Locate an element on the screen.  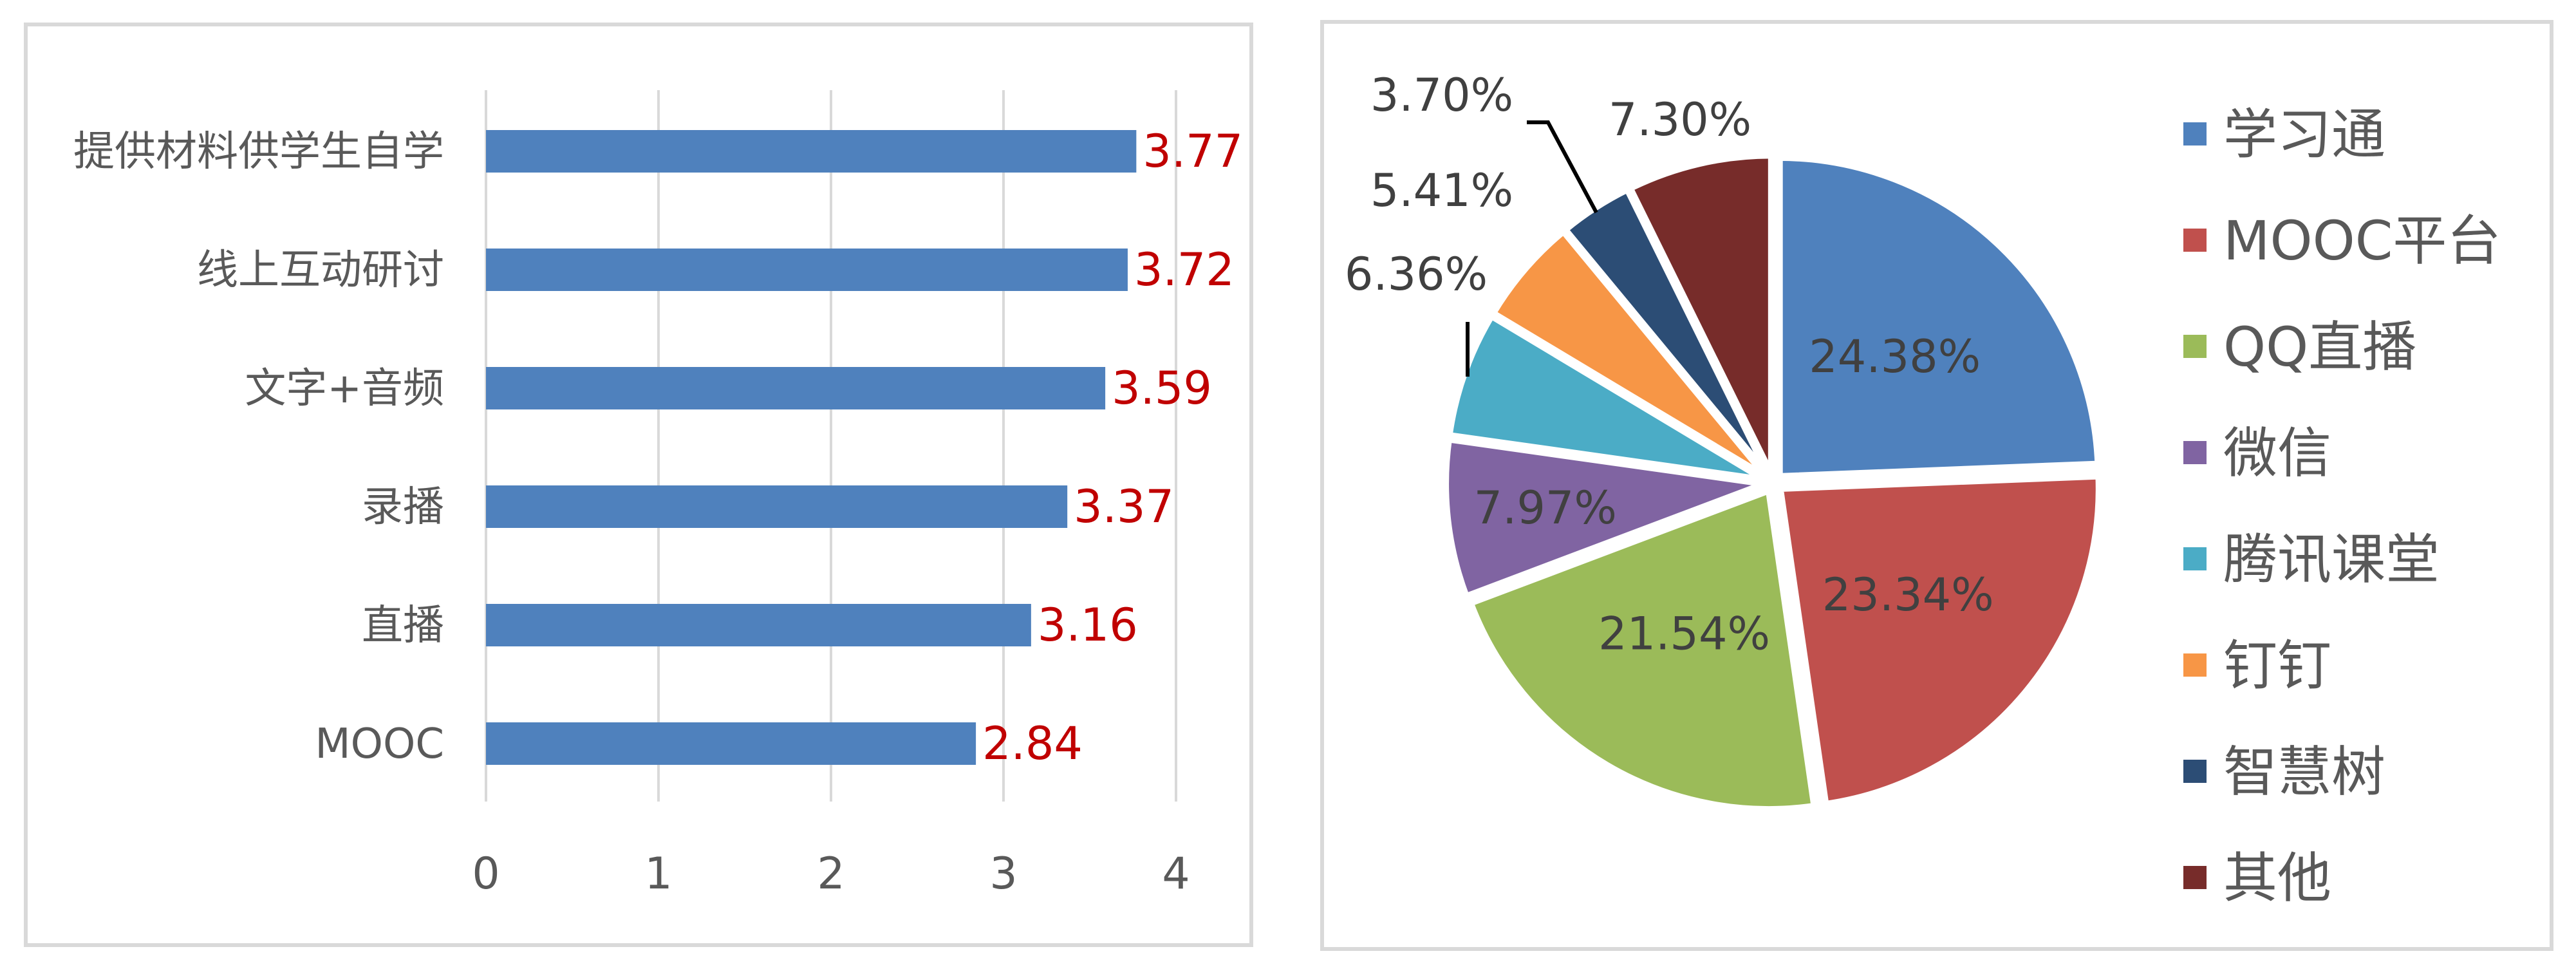
pie-slice-label: 3.70% is located at coordinates (1441, 95).